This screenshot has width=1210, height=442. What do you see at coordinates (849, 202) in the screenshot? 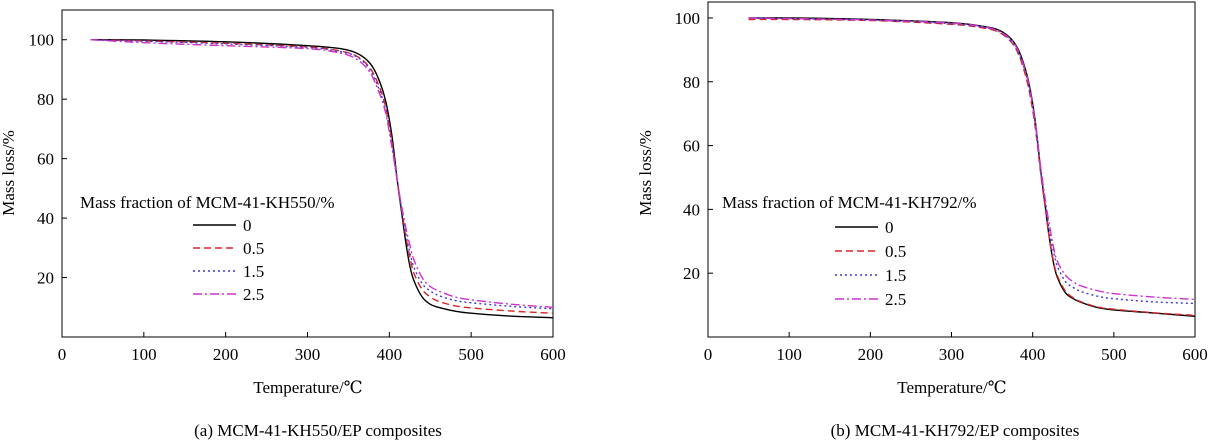
I see `legend-title: Mass fraction of MCM-41-KH792/%` at bounding box center [849, 202].